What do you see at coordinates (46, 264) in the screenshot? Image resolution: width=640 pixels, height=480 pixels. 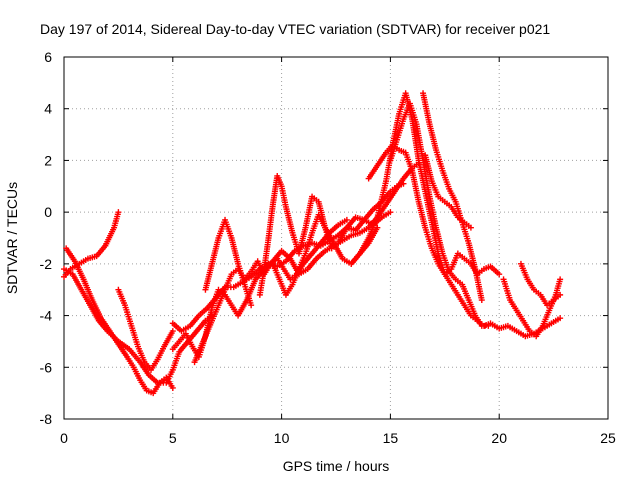 I see `y-tick-label: -2` at bounding box center [46, 264].